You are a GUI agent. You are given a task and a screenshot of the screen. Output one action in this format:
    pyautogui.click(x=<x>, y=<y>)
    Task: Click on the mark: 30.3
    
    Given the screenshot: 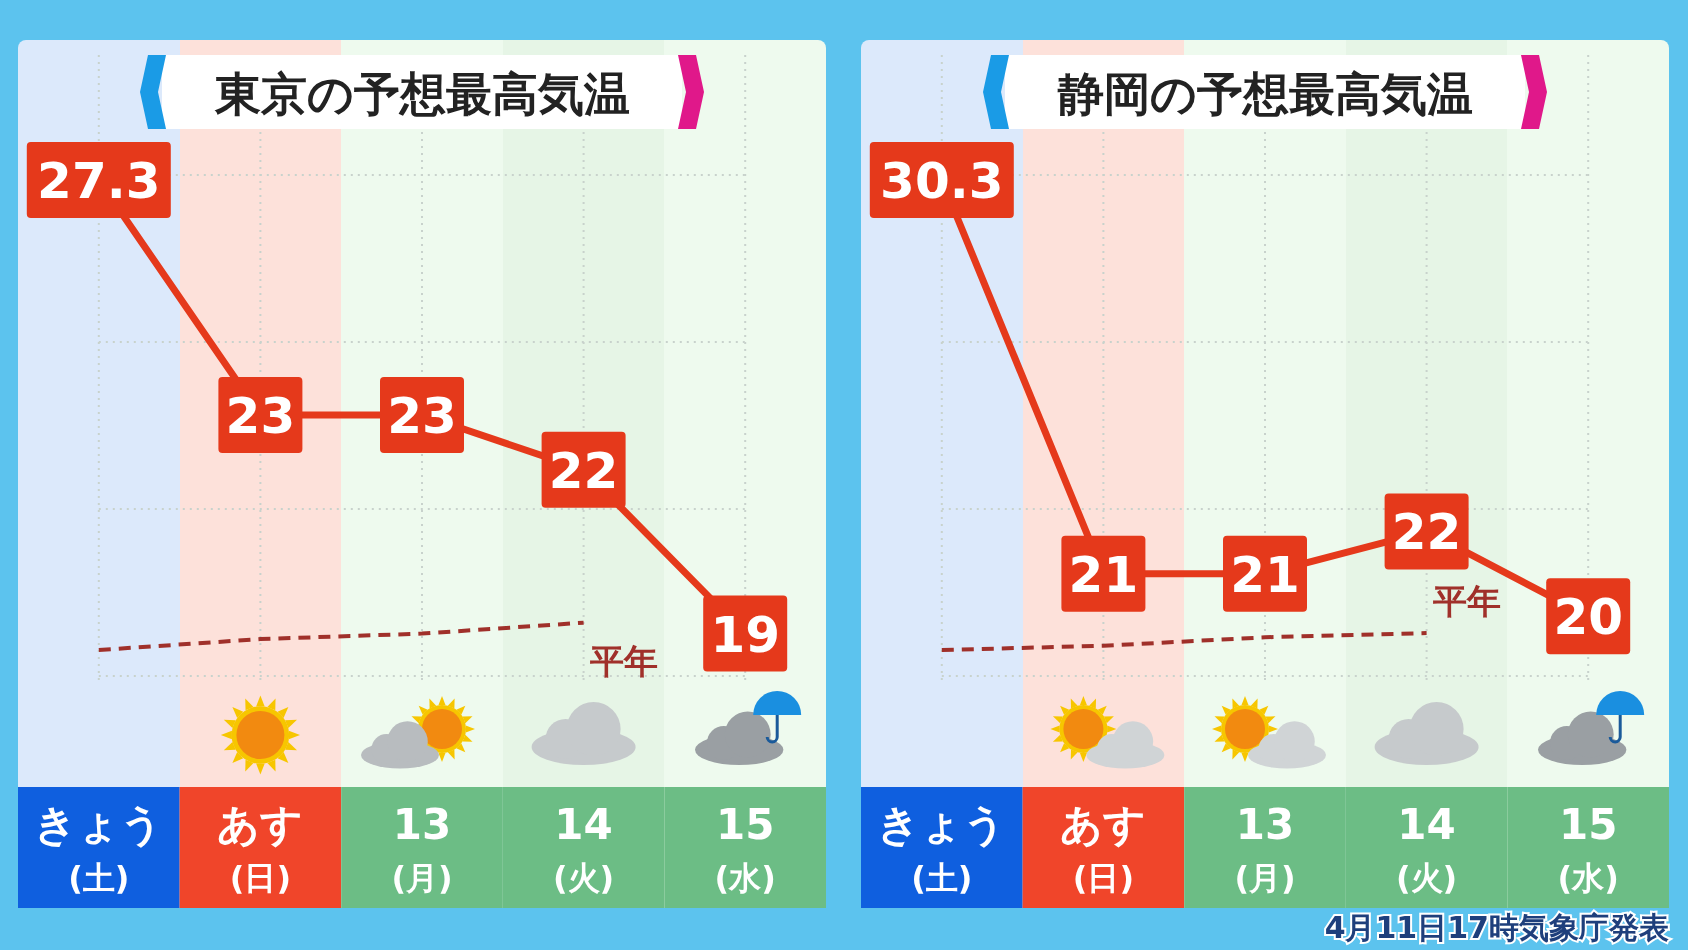 What is the action you would take?
    pyautogui.click(x=941, y=180)
    